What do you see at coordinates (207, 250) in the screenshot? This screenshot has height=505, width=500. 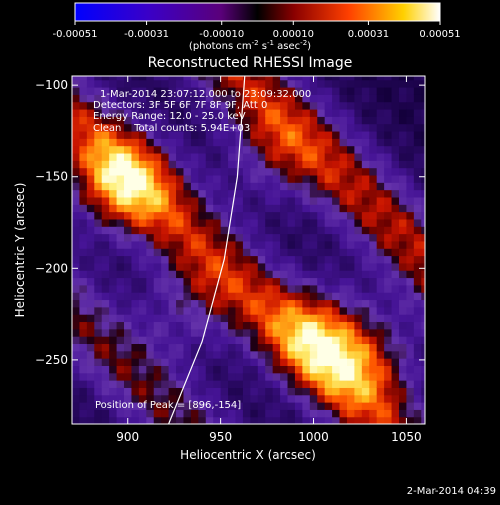 I see `solar-limb-line` at bounding box center [207, 250].